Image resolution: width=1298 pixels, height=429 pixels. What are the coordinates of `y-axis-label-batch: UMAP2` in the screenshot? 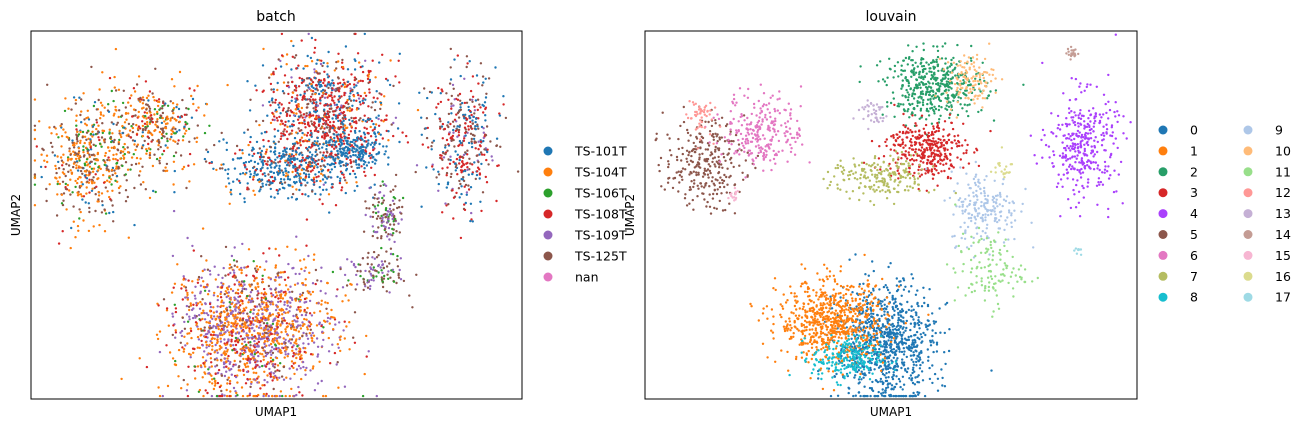 It's located at (16, 215).